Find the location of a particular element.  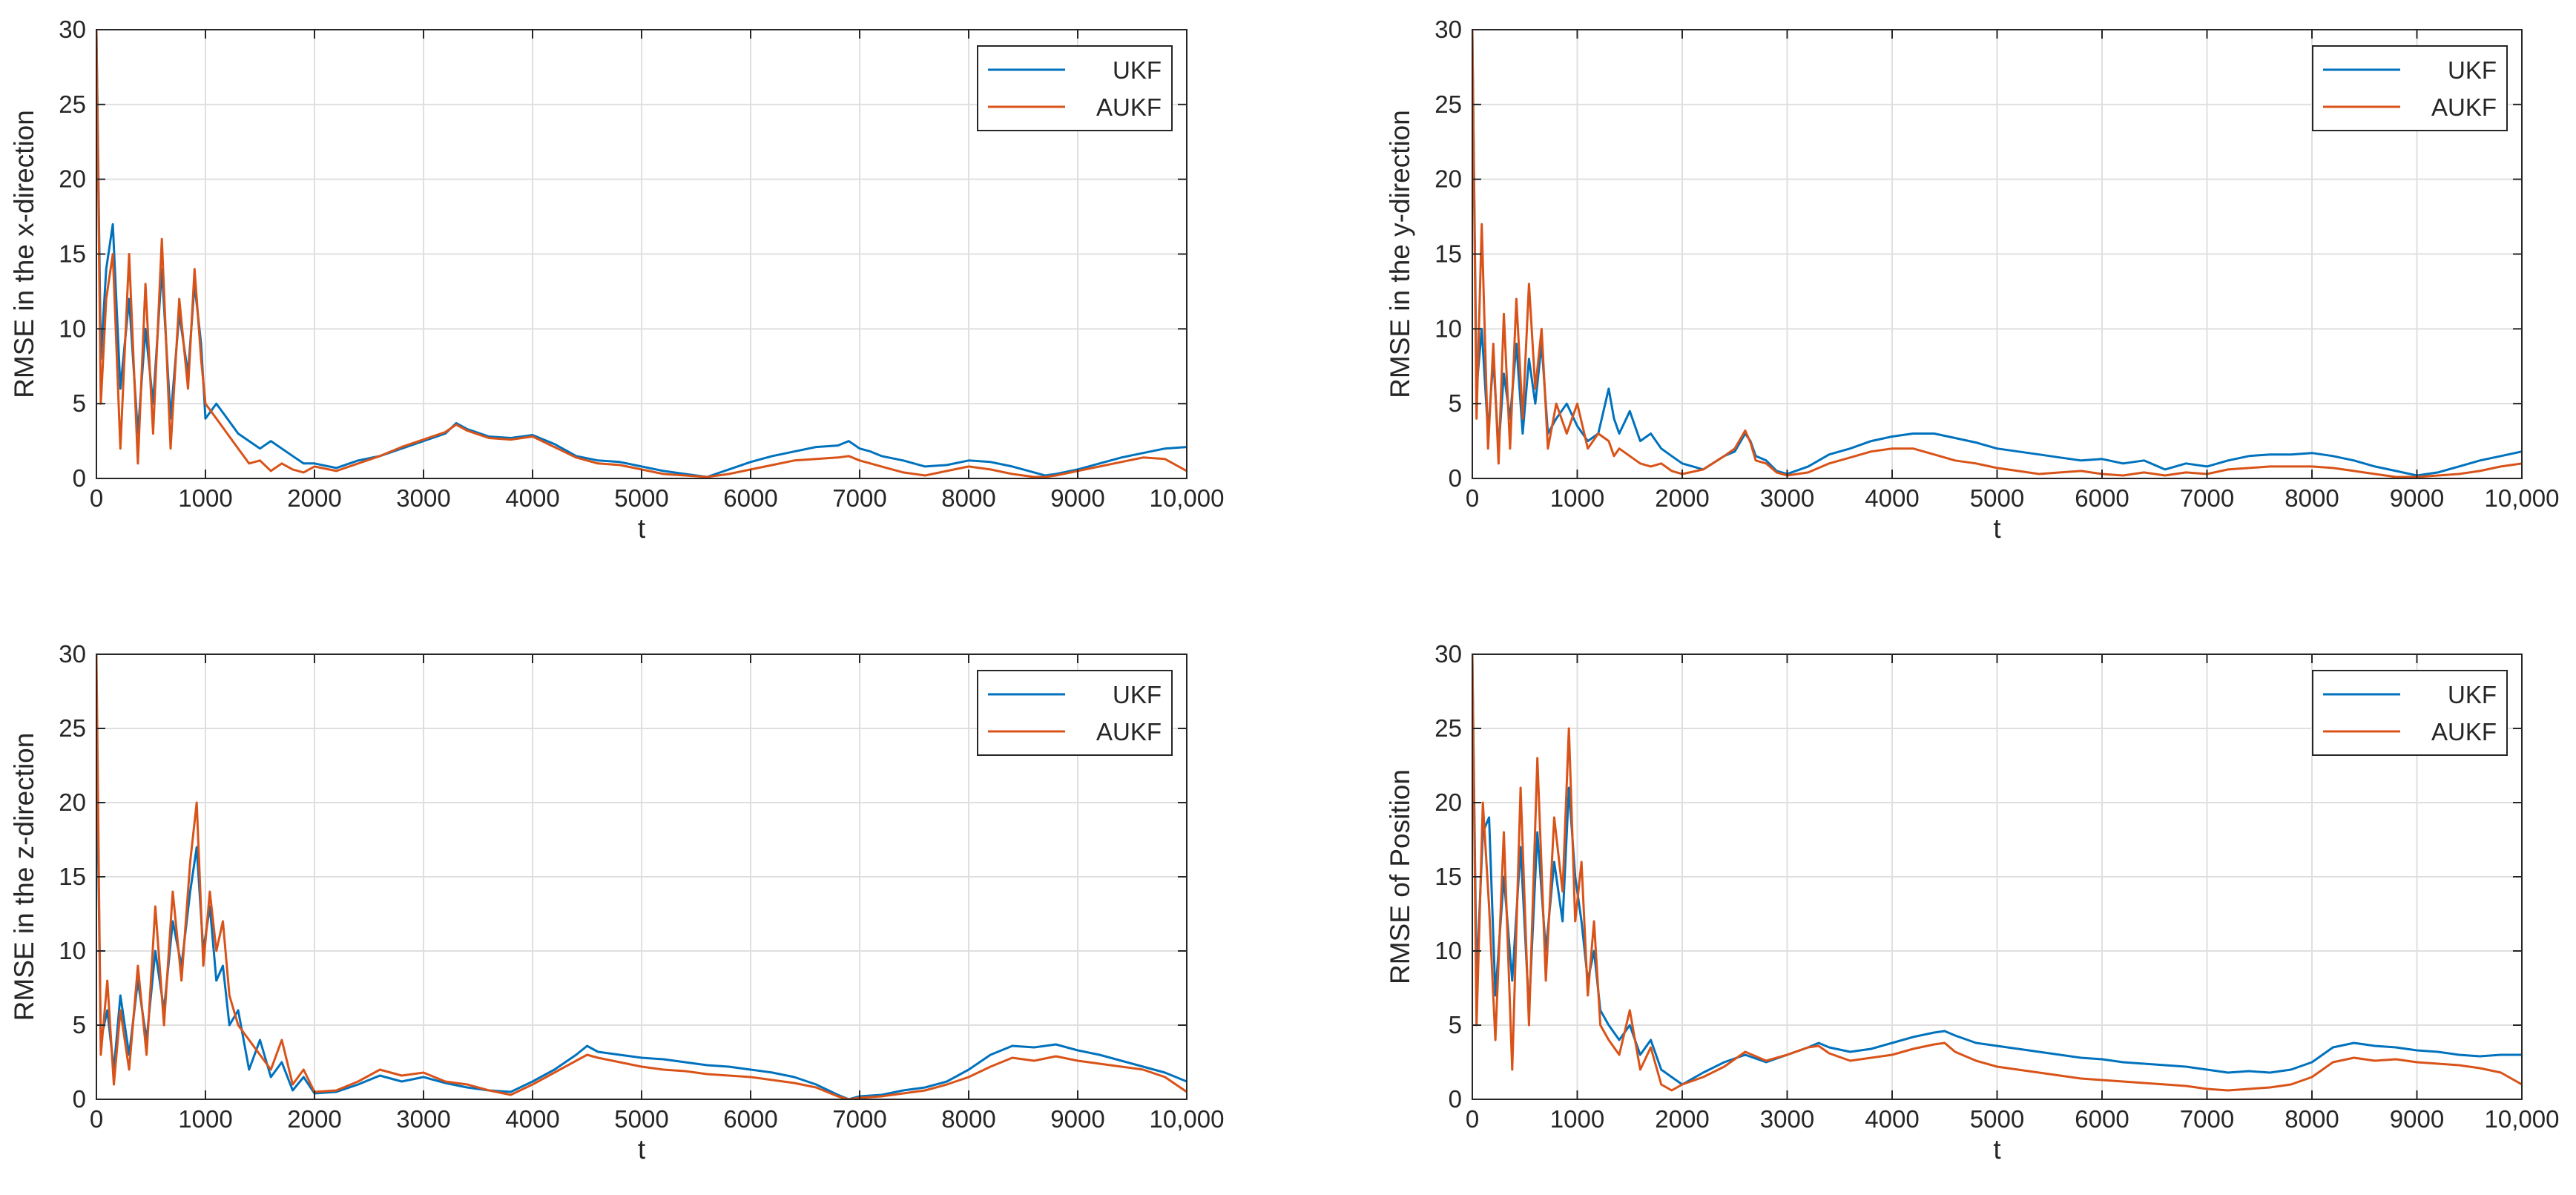

y-axis-label: RMSE in the x-direction is located at coordinates (24, 254).